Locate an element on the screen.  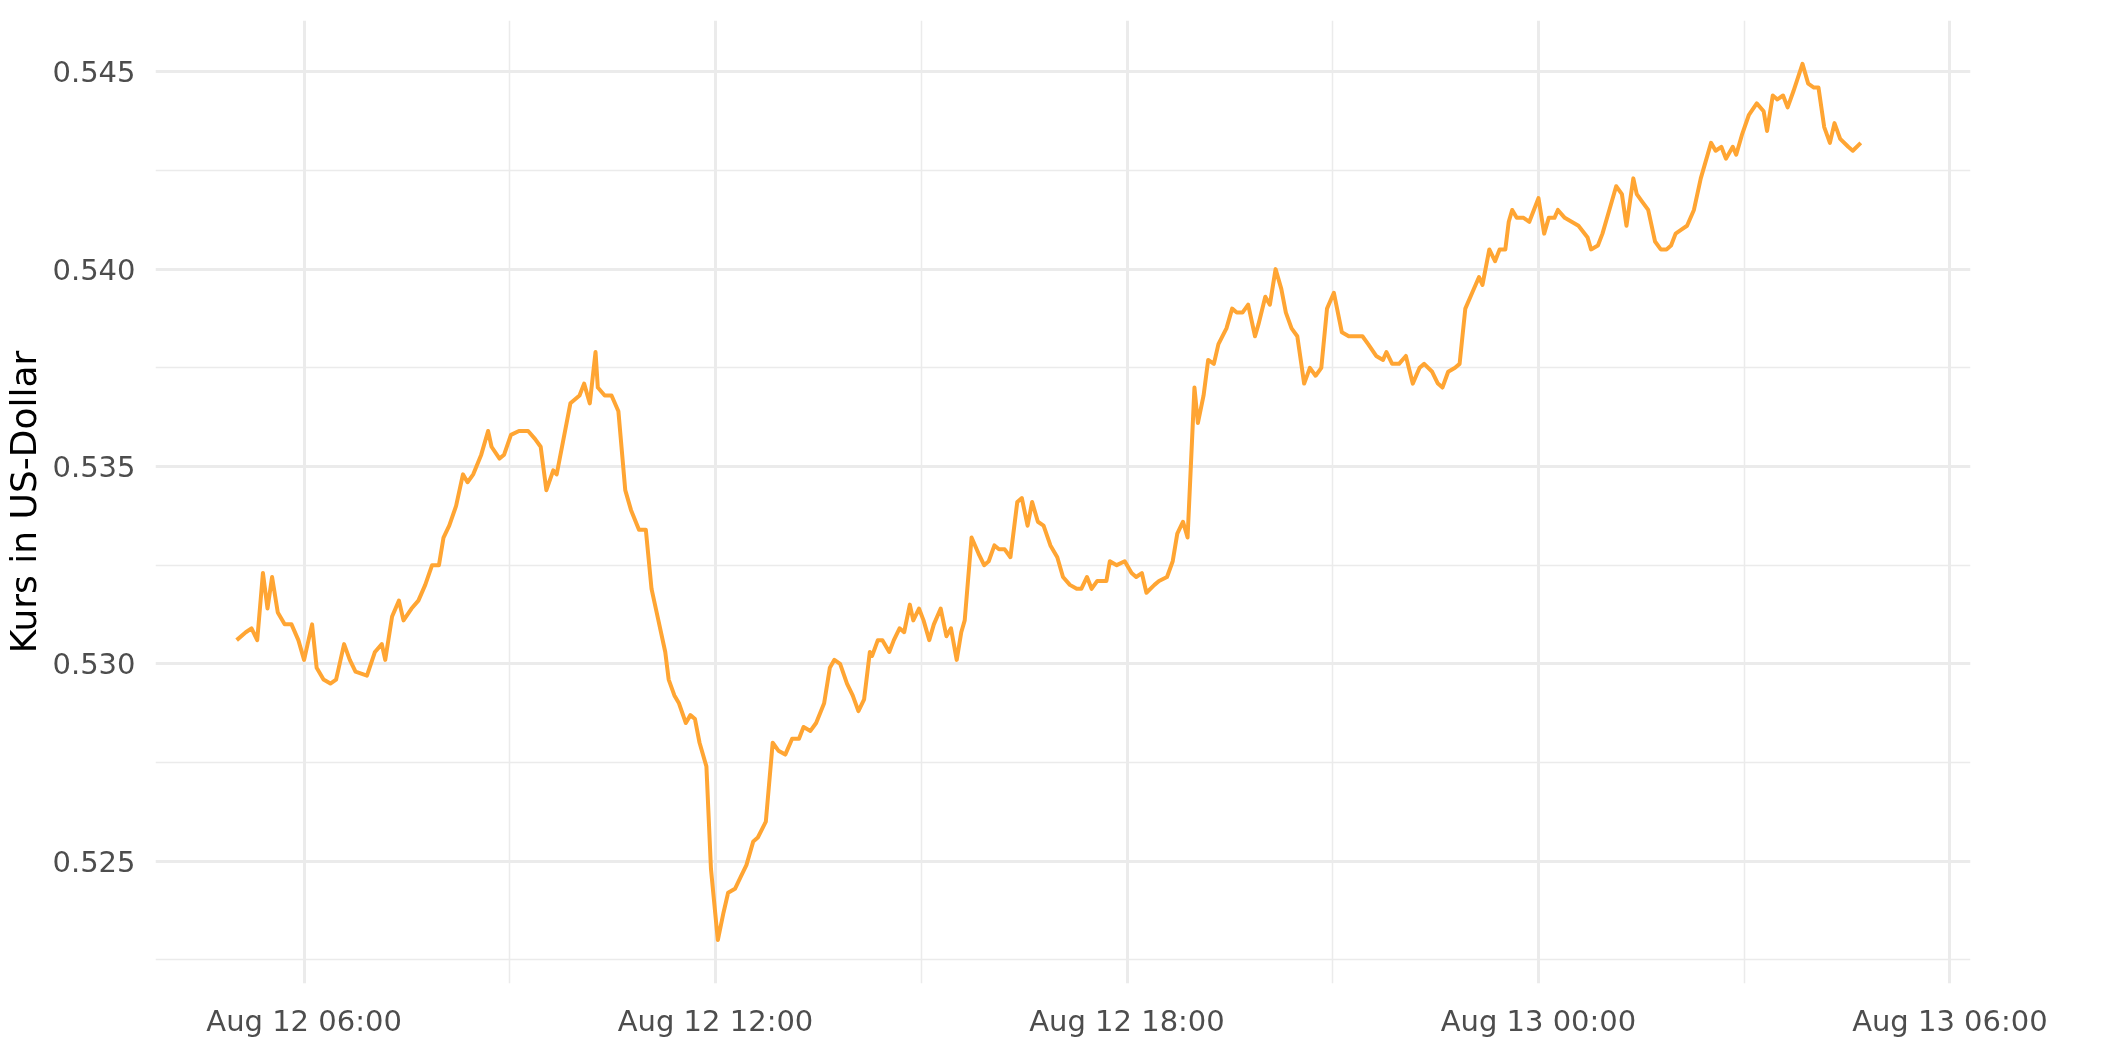
x-tick-label: Aug 13 00:00 is located at coordinates (1538, 1020).